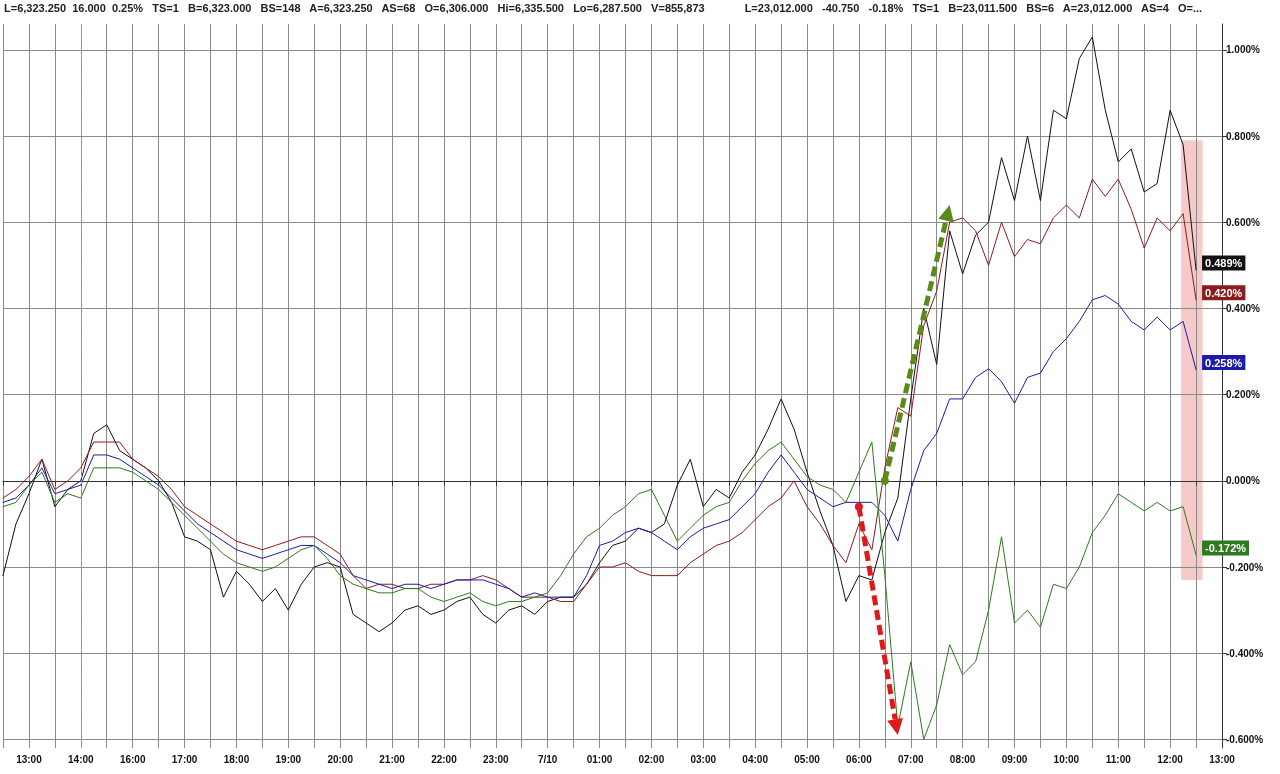  I want to click on y-tick-label: -0.400%, so click(1245, 653).